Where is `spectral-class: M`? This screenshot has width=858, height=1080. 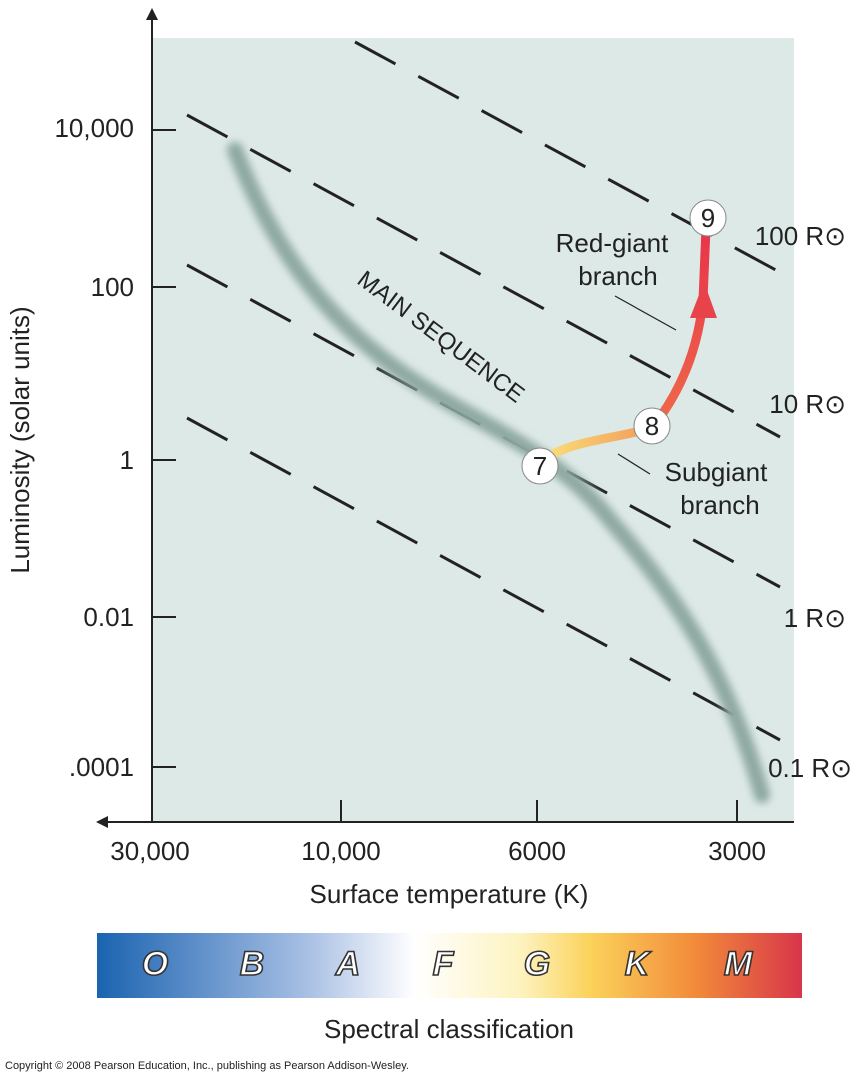 spectral-class: M is located at coordinates (738, 964).